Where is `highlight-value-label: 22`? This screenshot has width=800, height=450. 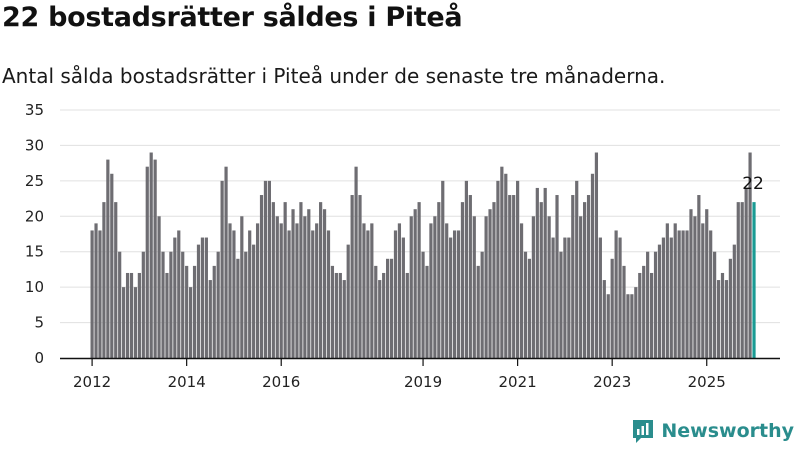
highlight-value-label: 22 is located at coordinates (753, 184).